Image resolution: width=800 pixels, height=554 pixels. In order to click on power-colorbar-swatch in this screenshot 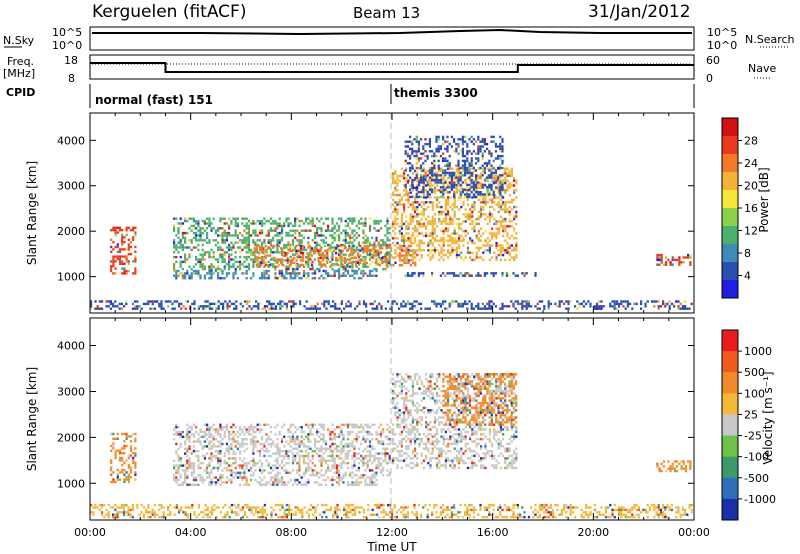, I will do `click(730, 145)`.